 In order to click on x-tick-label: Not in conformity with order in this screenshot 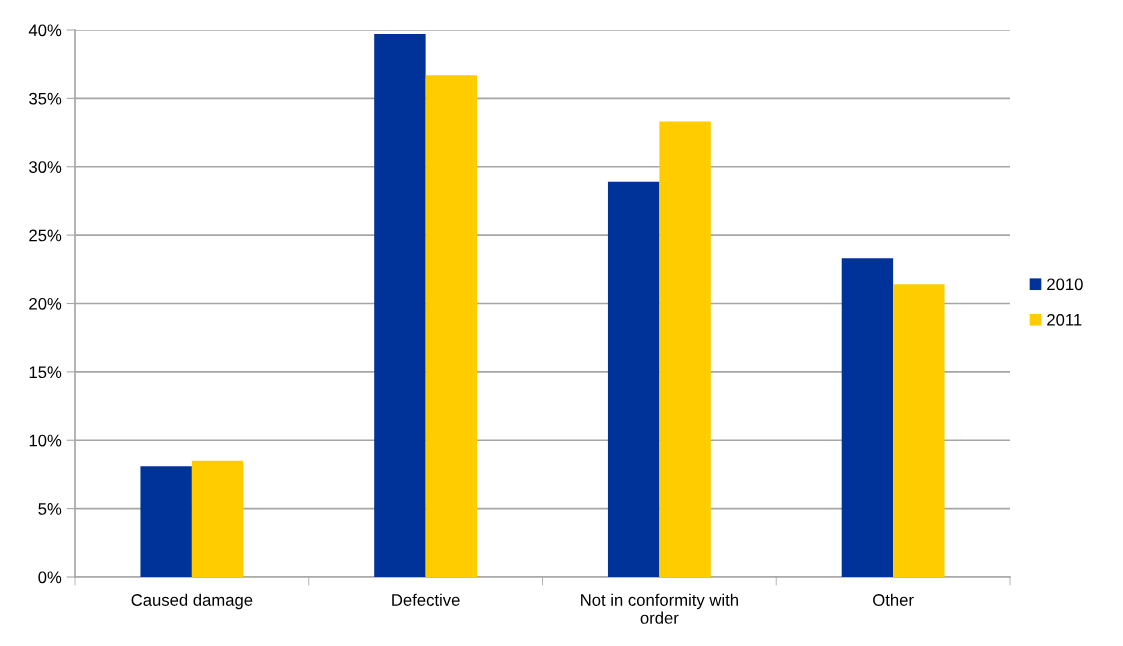, I will do `click(659, 608)`.